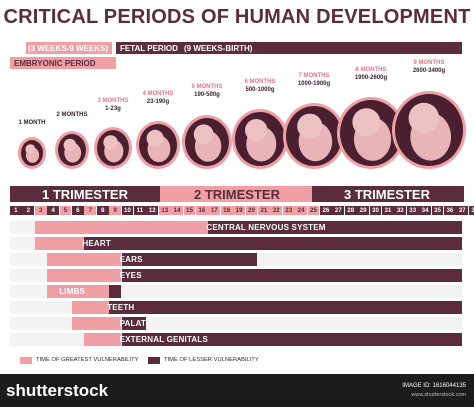 The width and height of the screenshot is (474, 407). I want to click on system-label: TEETH, so click(121, 307).